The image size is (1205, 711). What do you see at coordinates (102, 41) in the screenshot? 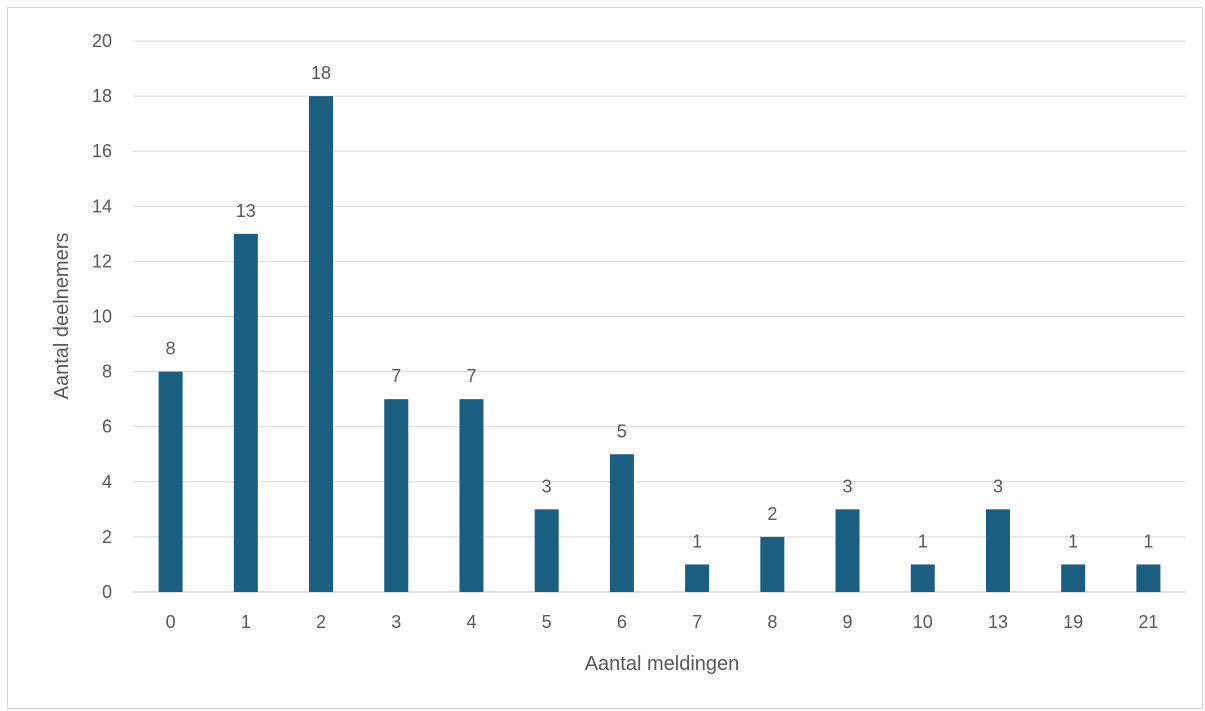
I see `y-tick-label: 20` at bounding box center [102, 41].